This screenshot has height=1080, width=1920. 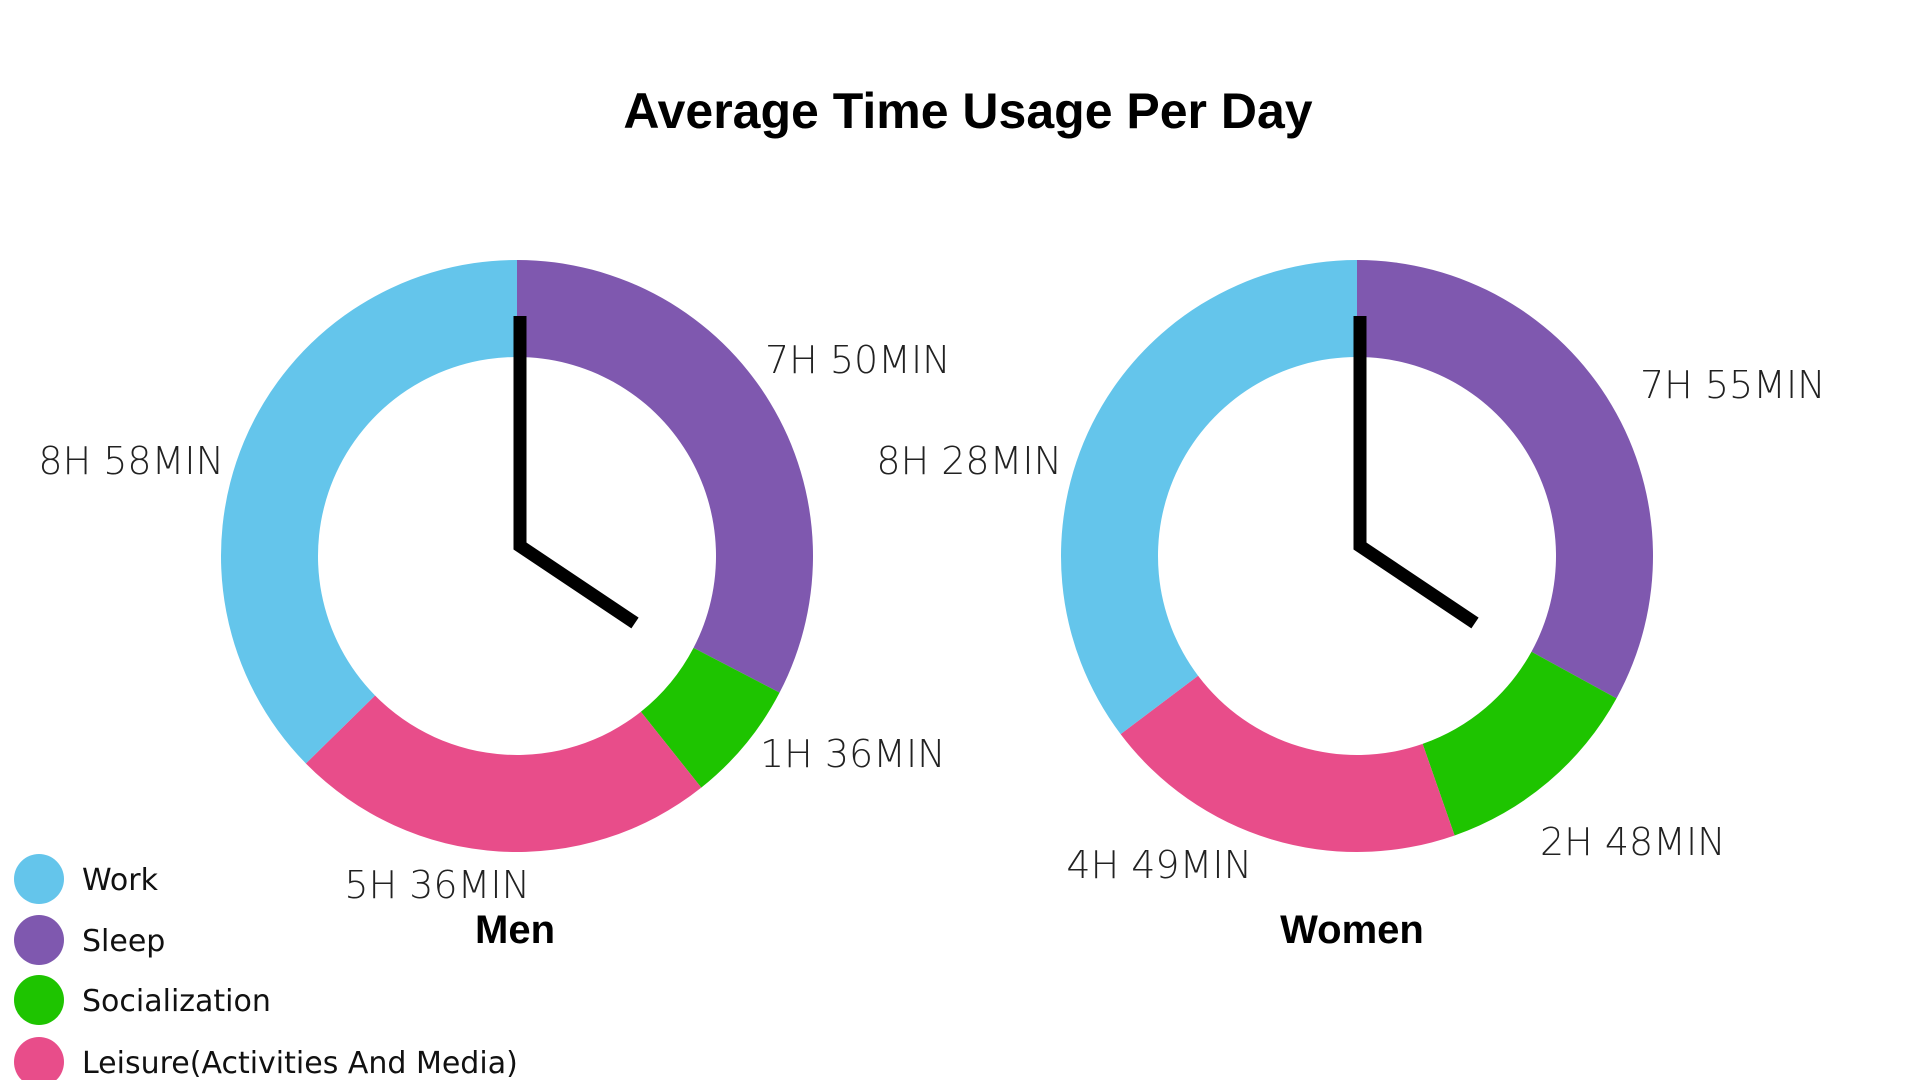 I want to click on data-label-women-work: 8H 28MIN, so click(x=969, y=461).